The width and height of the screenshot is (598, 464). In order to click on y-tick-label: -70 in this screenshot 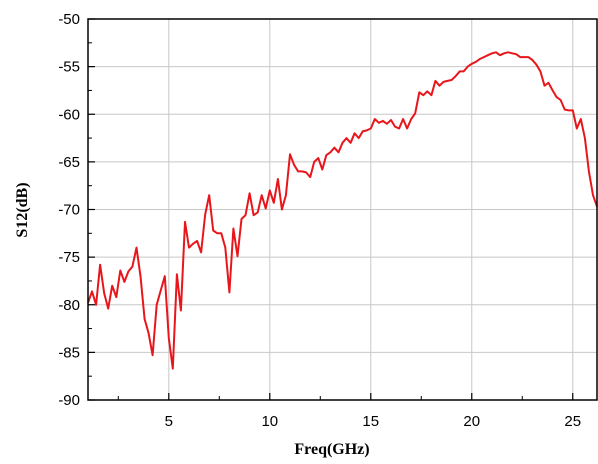, I will do `click(69, 210)`.